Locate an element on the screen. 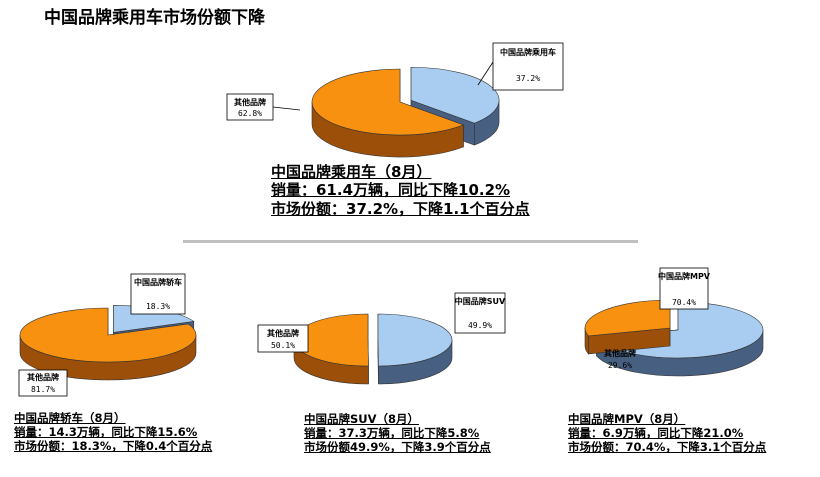 The height and width of the screenshot is (477, 820). main-summary-sales: 销量：61.4万辆，同比下降10.2% is located at coordinates (391, 190).